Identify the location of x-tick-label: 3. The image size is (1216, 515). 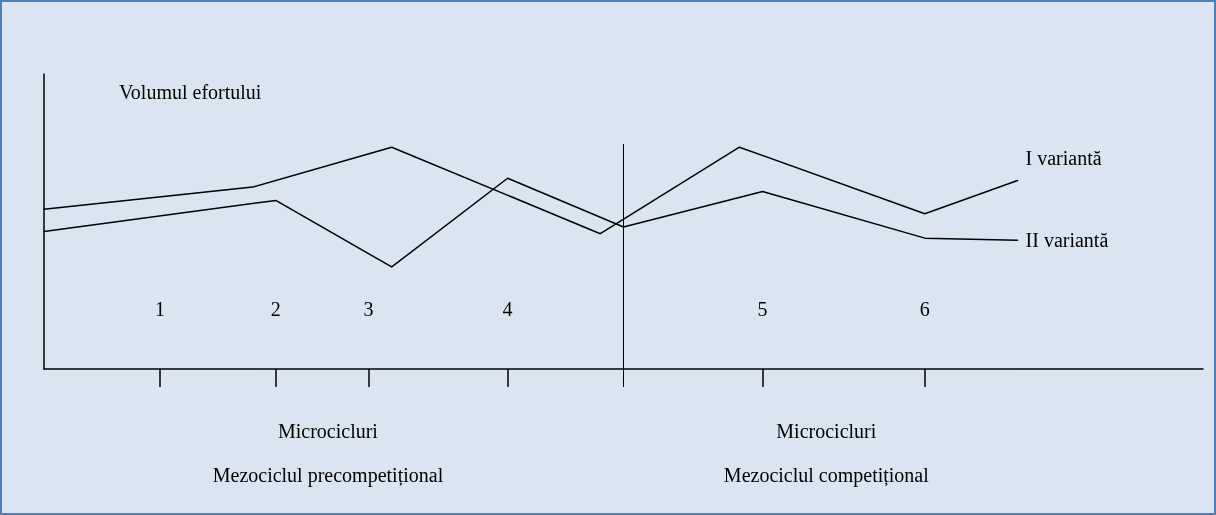
(368, 309).